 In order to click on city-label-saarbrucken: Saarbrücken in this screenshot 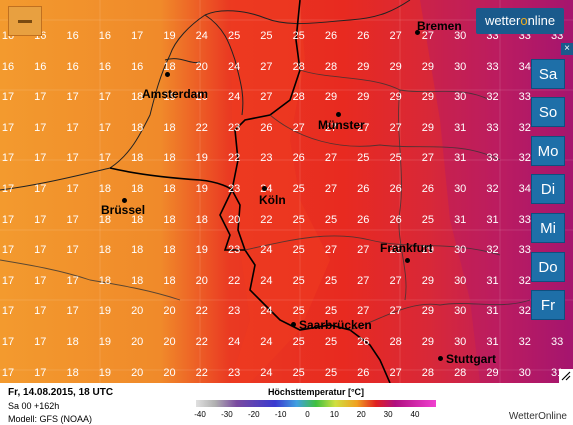, I will do `click(335, 325)`.